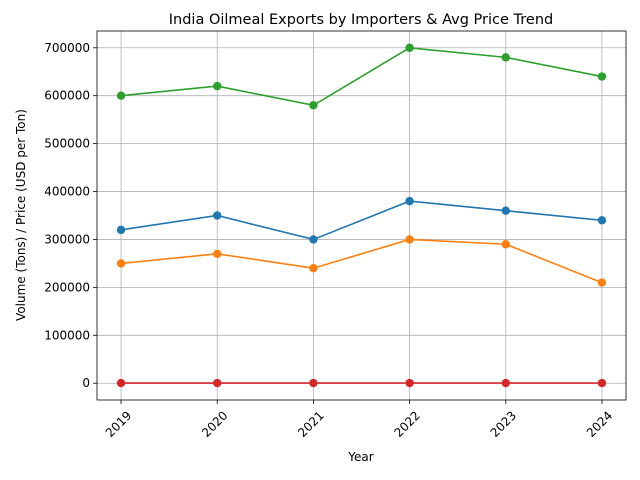 The width and height of the screenshot is (640, 480). What do you see at coordinates (310, 423) in the screenshot?
I see `x-tick-label: 2021` at bounding box center [310, 423].